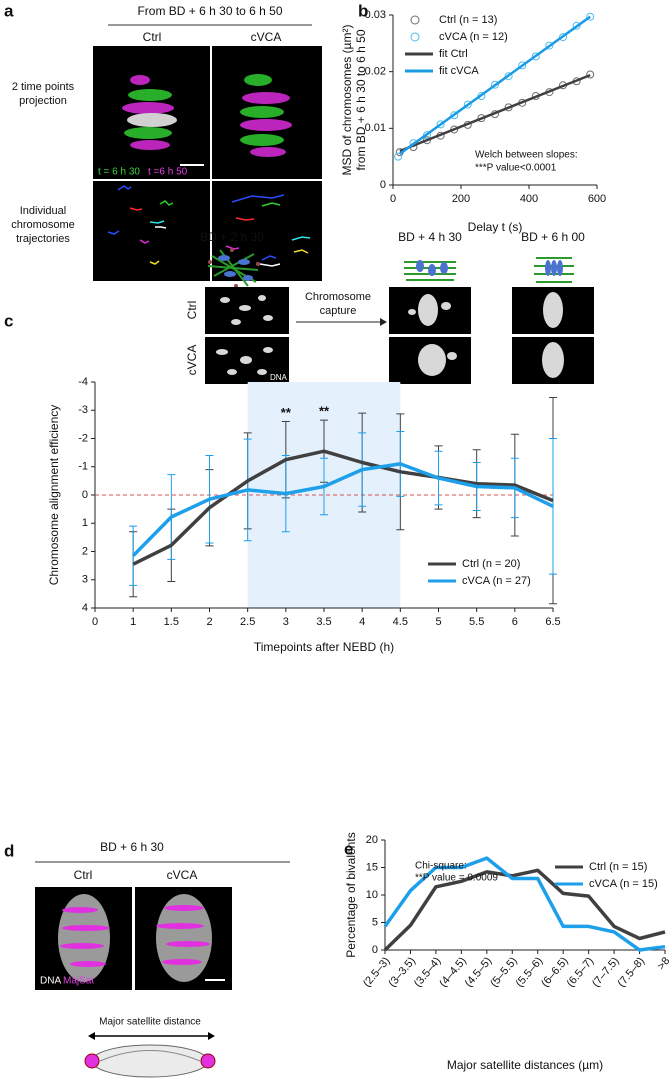 This screenshot has width=672, height=1083. I want to click on y-tick-label: 5, so click(375, 922).